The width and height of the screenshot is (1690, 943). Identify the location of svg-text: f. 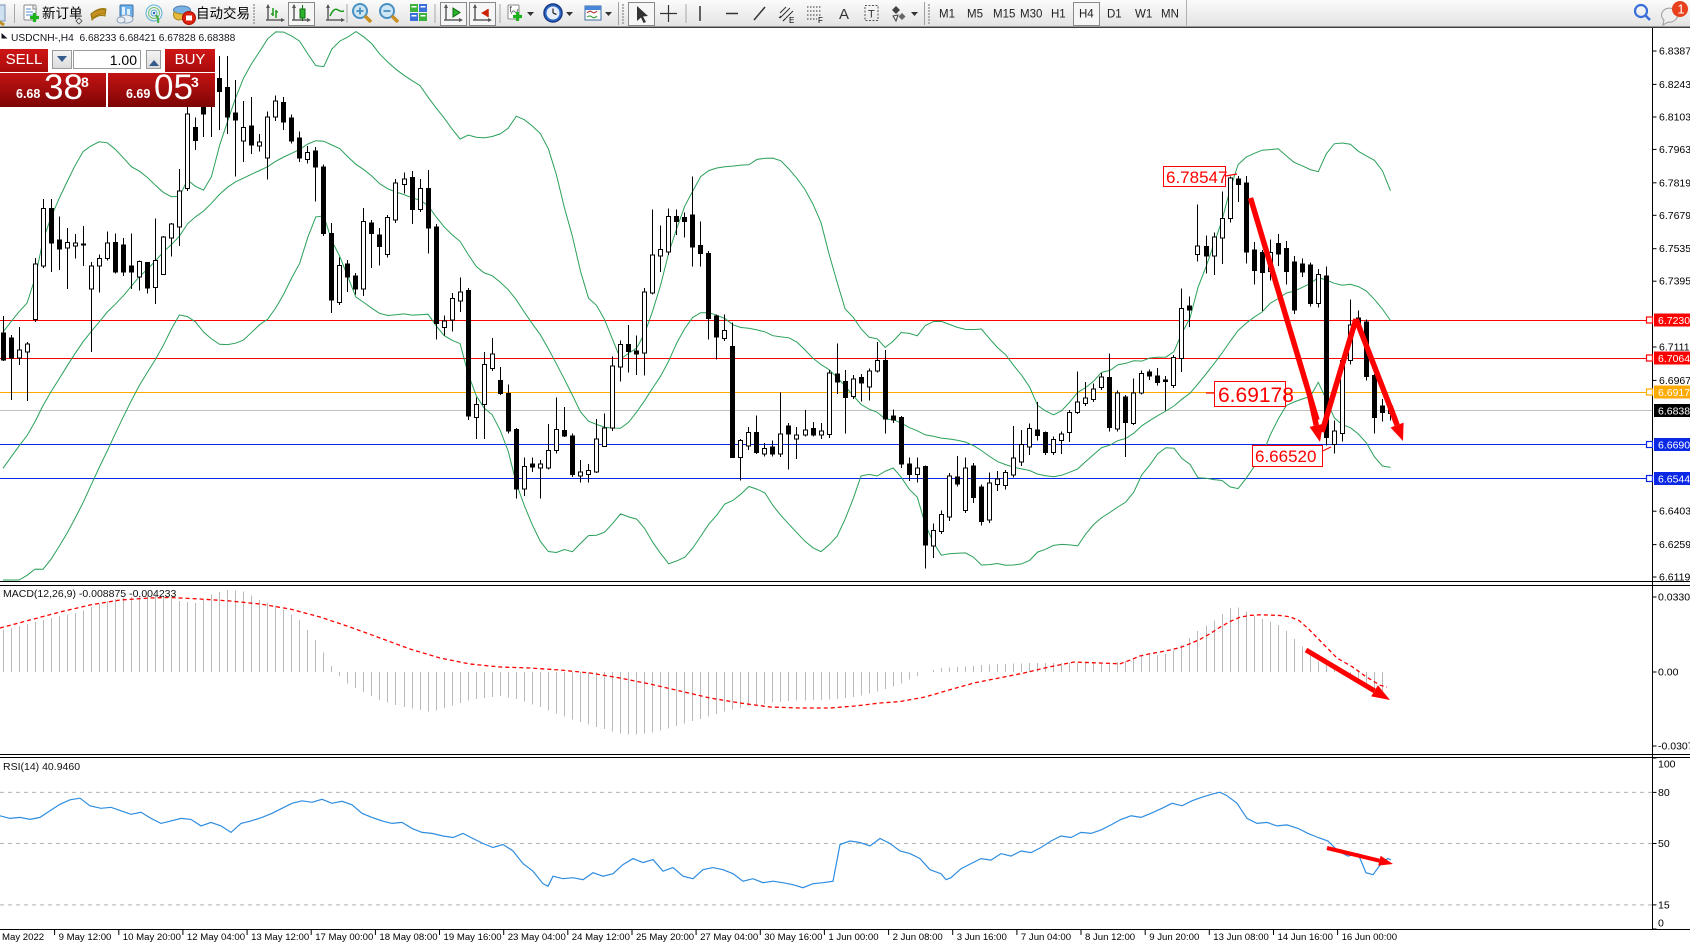
(511, 9).